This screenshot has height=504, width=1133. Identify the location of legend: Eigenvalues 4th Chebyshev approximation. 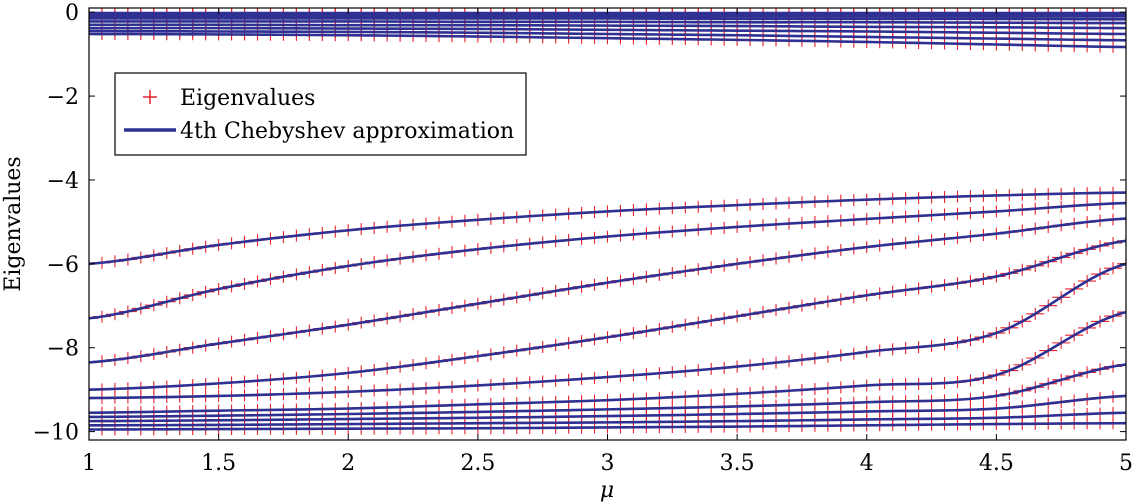
(320, 114).